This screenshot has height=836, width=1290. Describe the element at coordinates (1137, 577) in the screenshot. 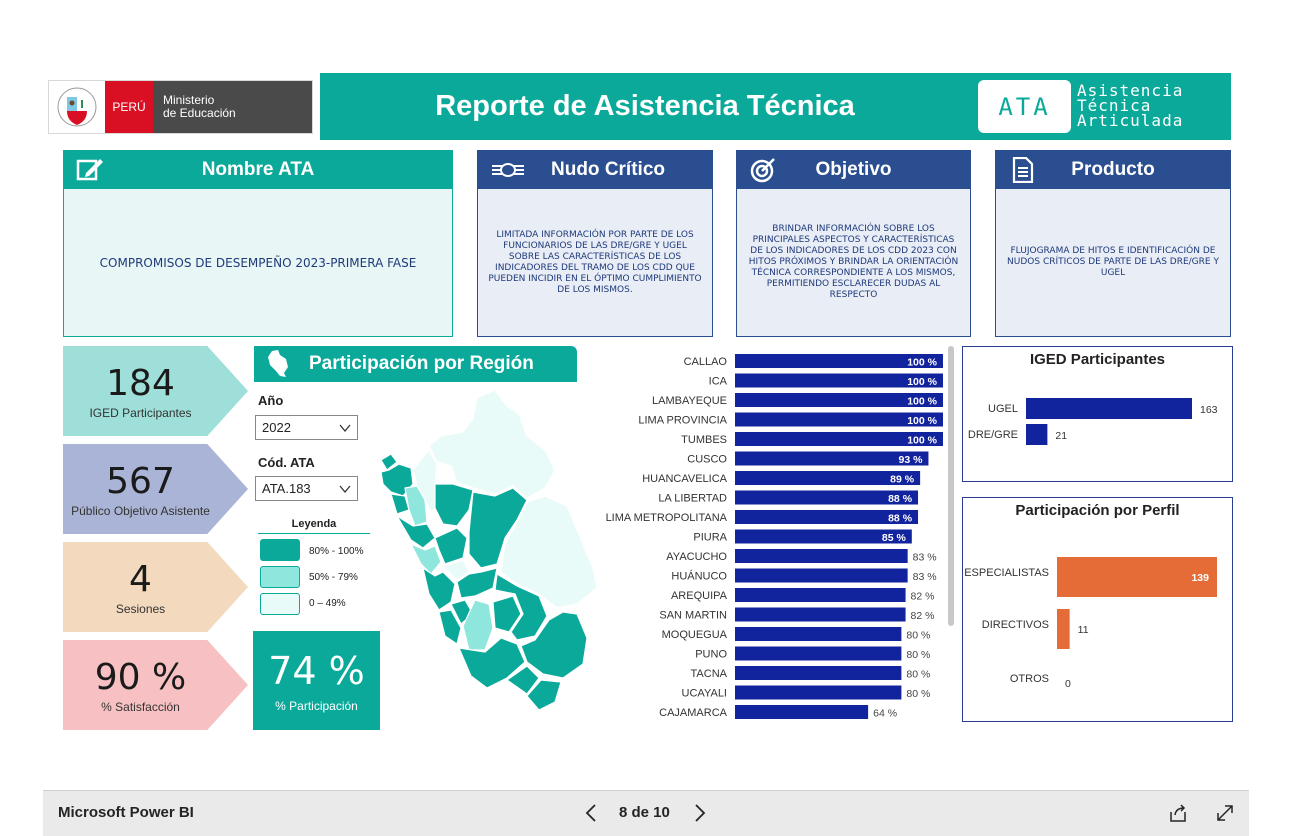

I see `profile-bar-especialistas` at that location.